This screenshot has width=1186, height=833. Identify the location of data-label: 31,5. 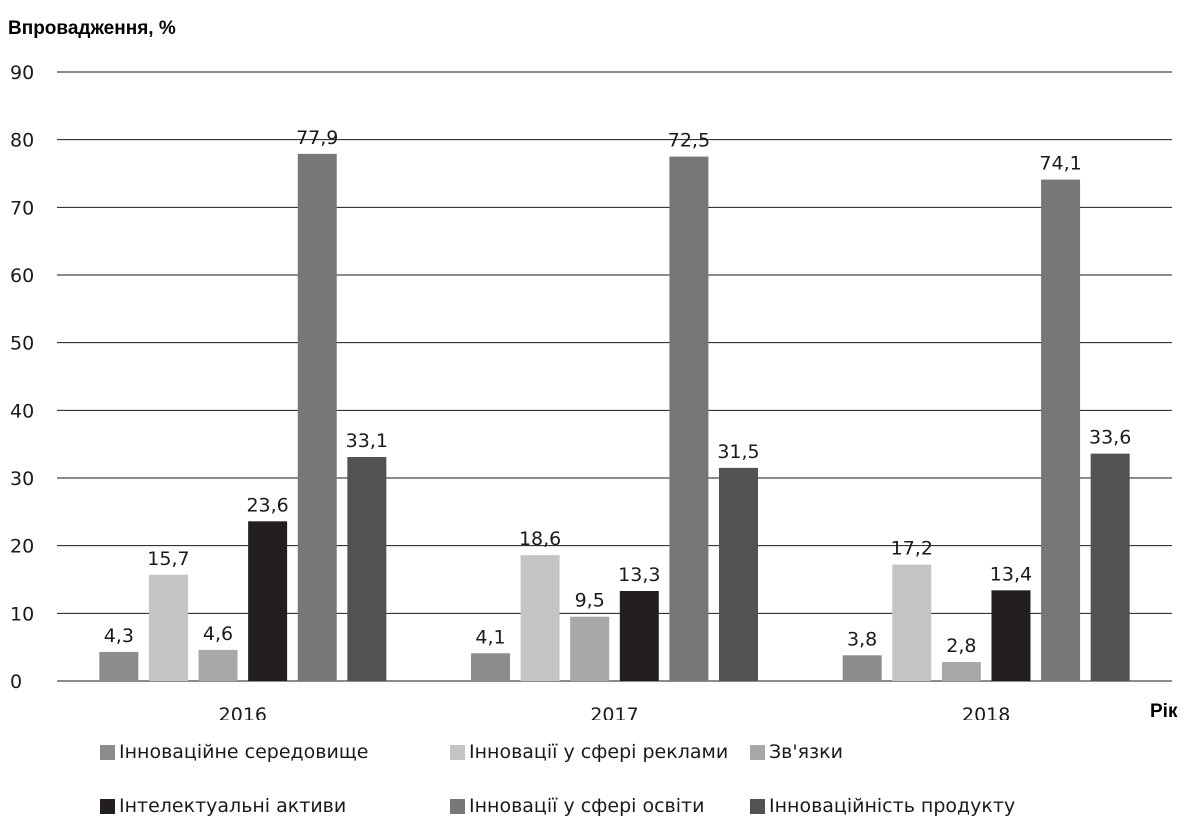
(738, 452).